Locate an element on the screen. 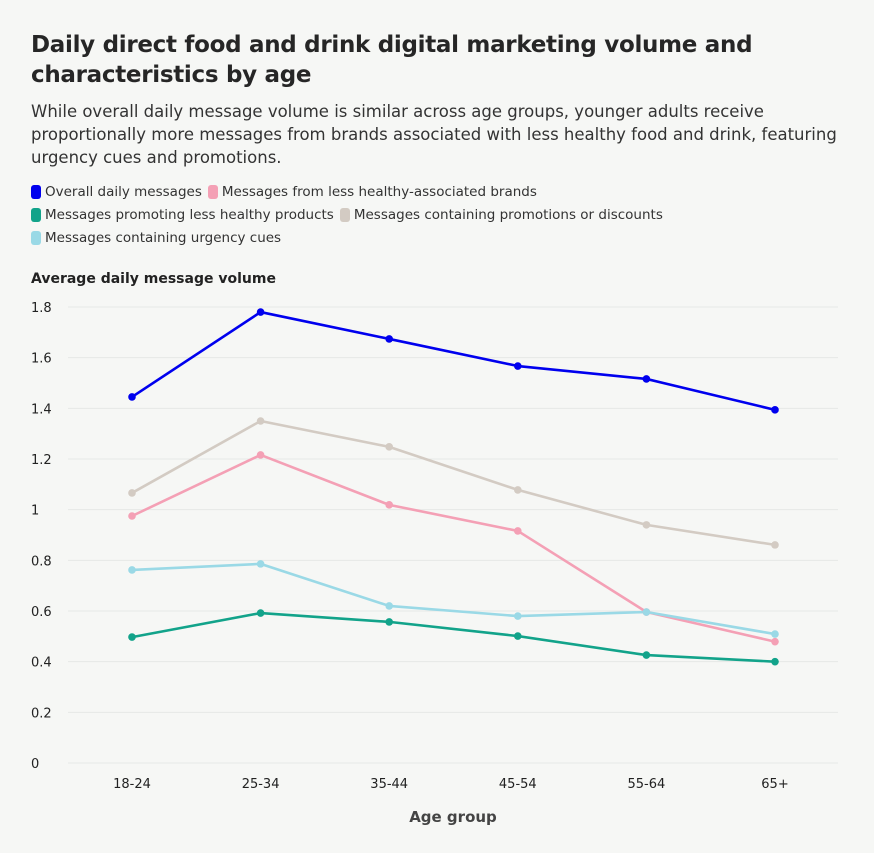  legend-item: Messages promoting less healthy products is located at coordinates (182, 215).